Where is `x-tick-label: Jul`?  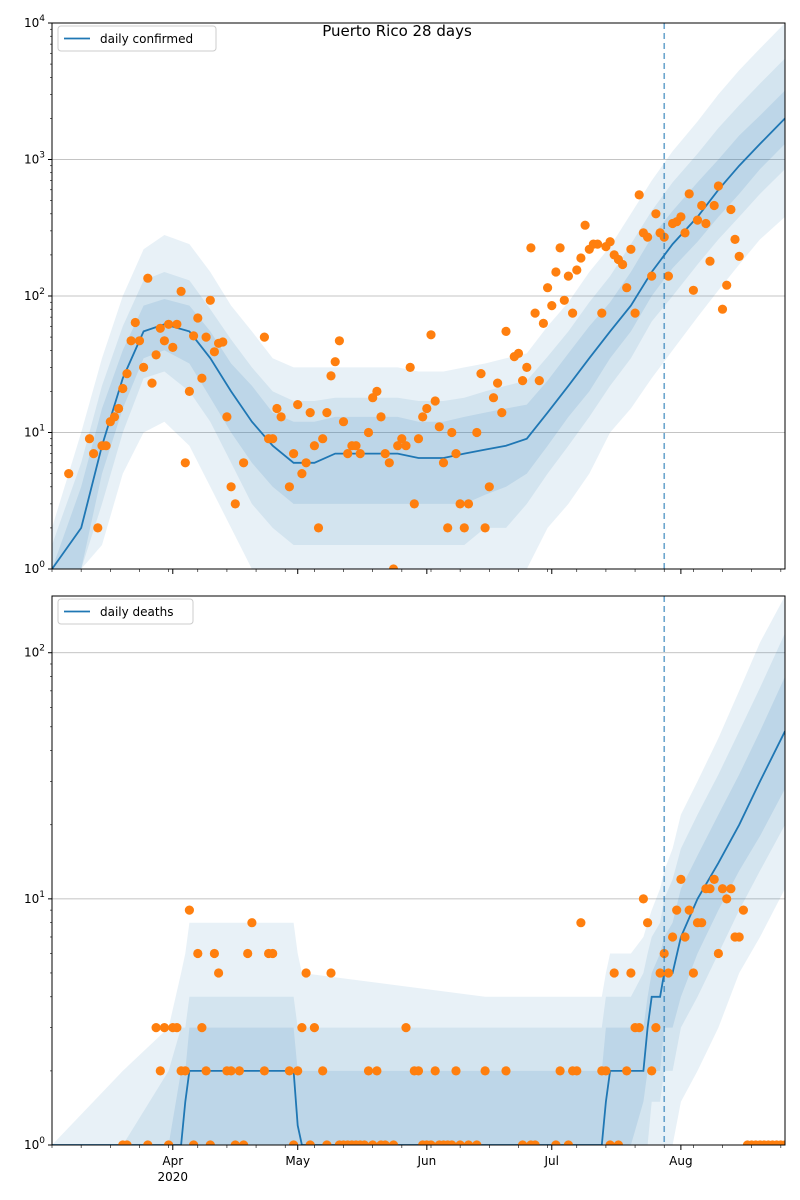 x-tick-label: Jul is located at coordinates (551, 1161).